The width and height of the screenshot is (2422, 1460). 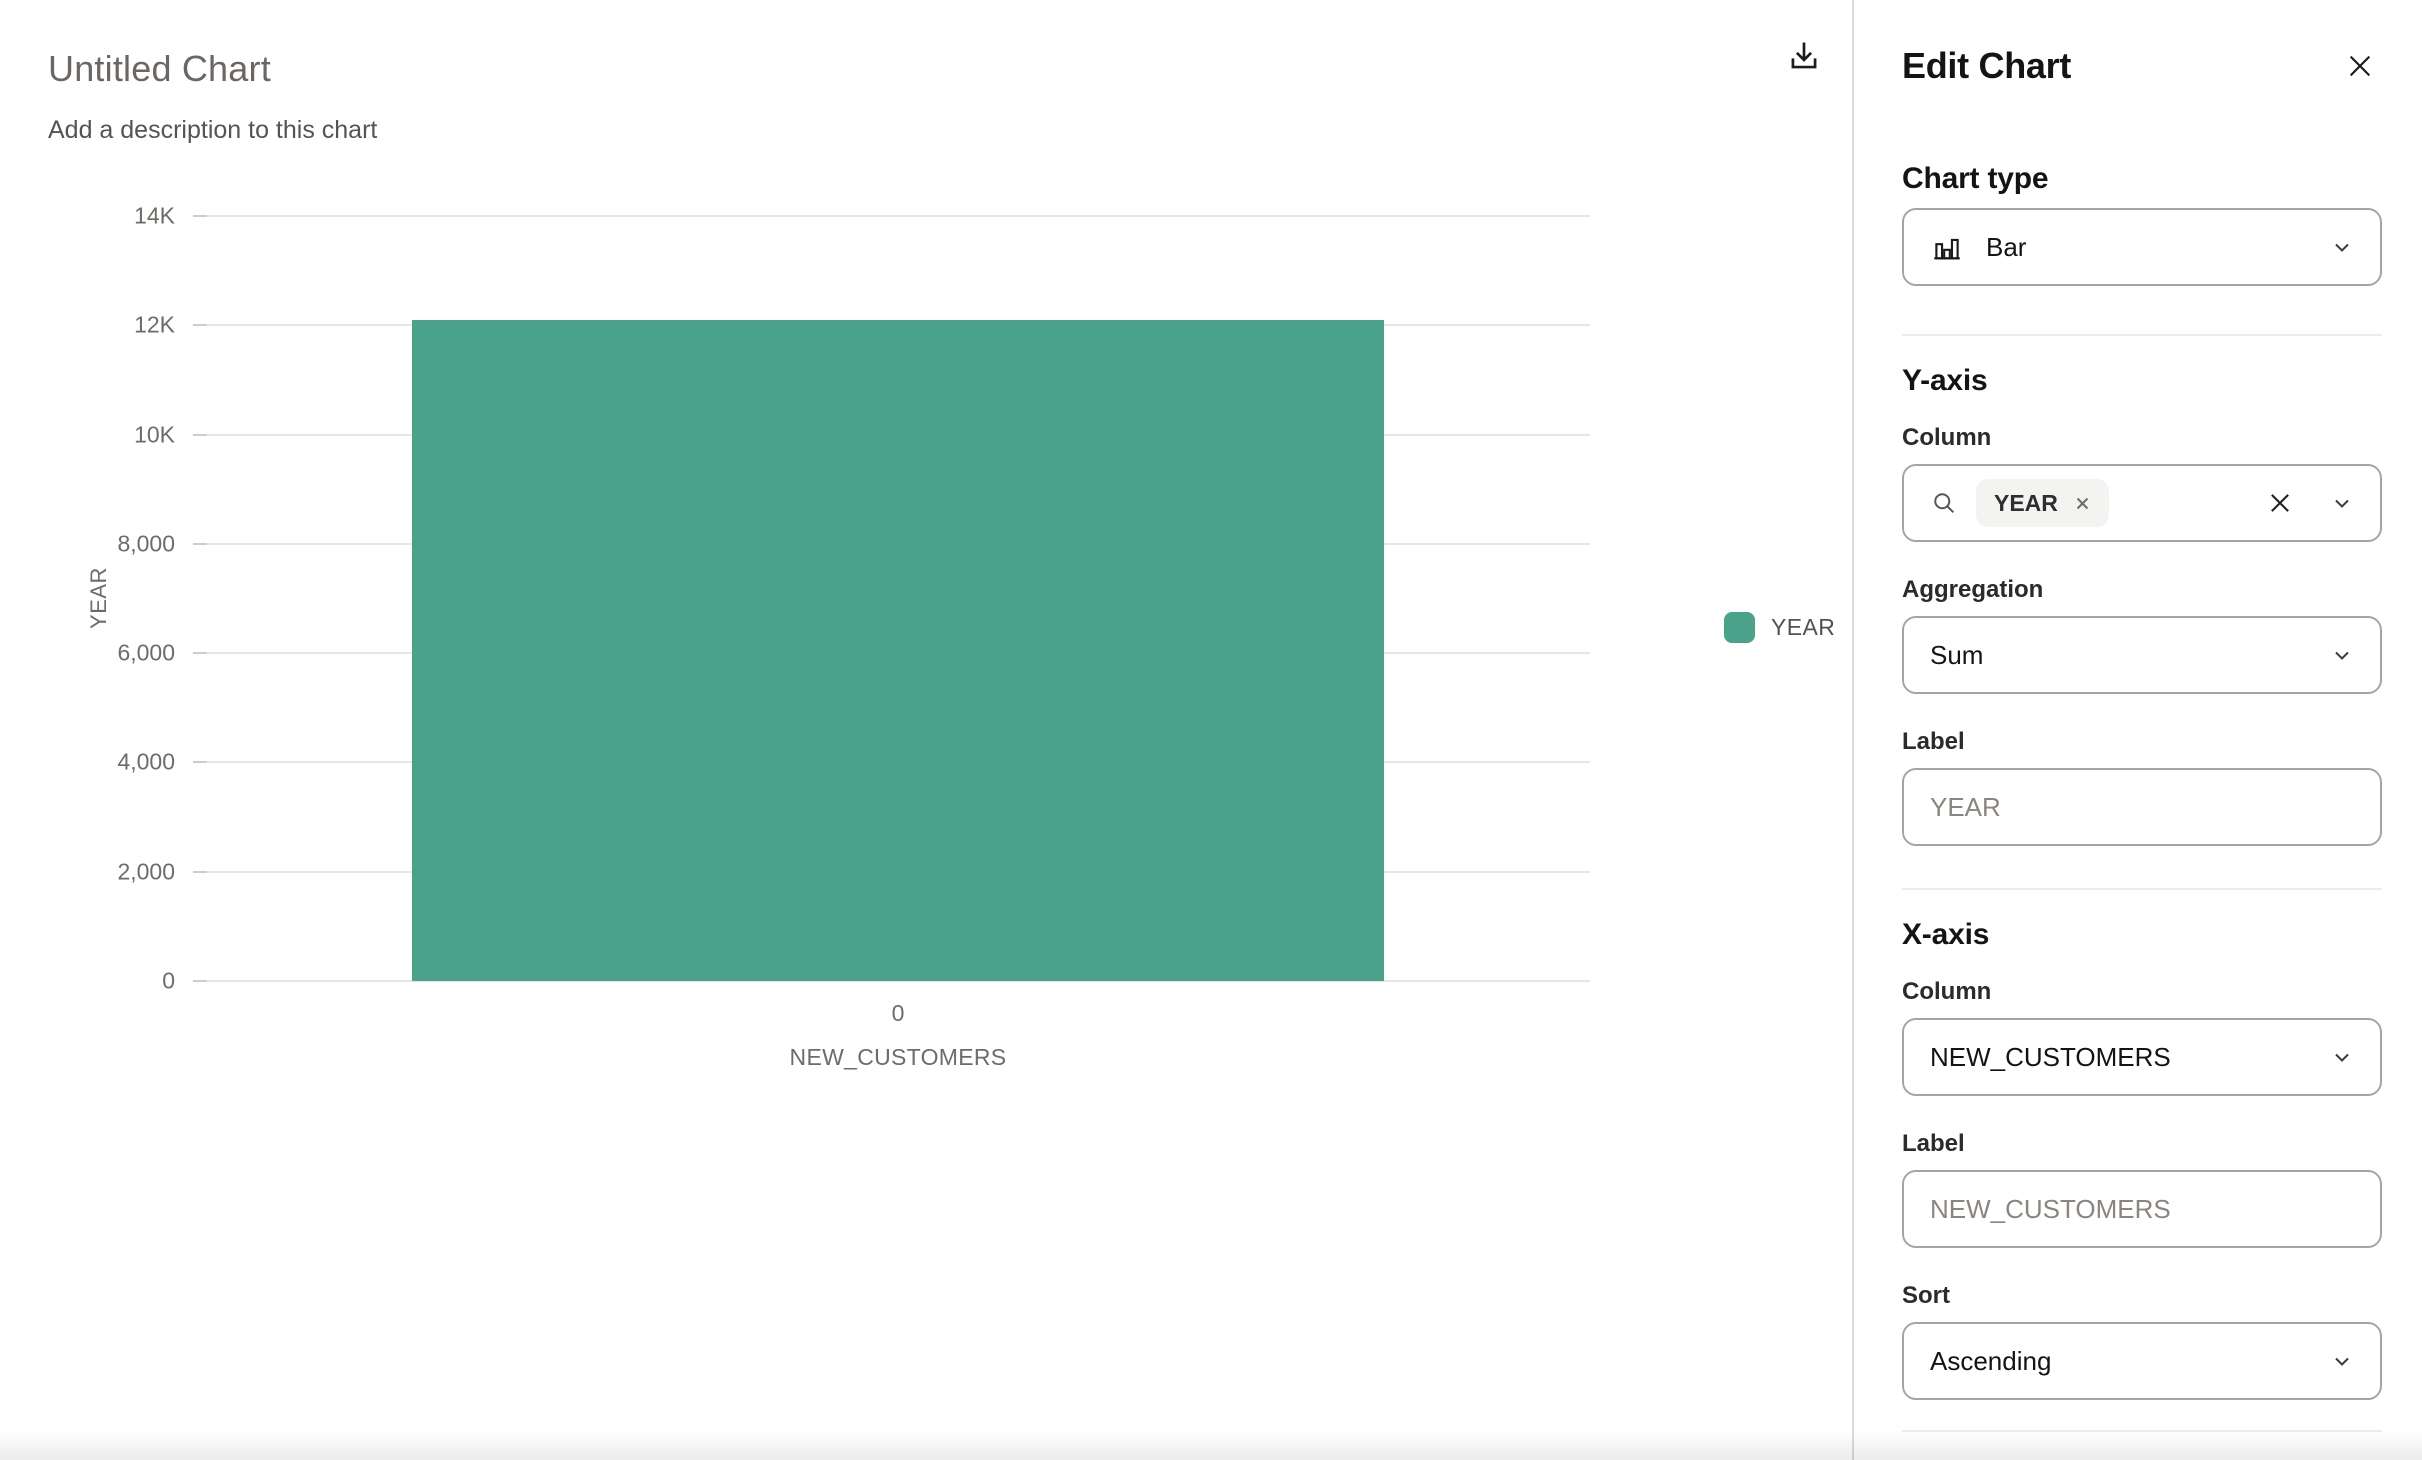 What do you see at coordinates (146, 543) in the screenshot?
I see `y-tick-label: 8,000` at bounding box center [146, 543].